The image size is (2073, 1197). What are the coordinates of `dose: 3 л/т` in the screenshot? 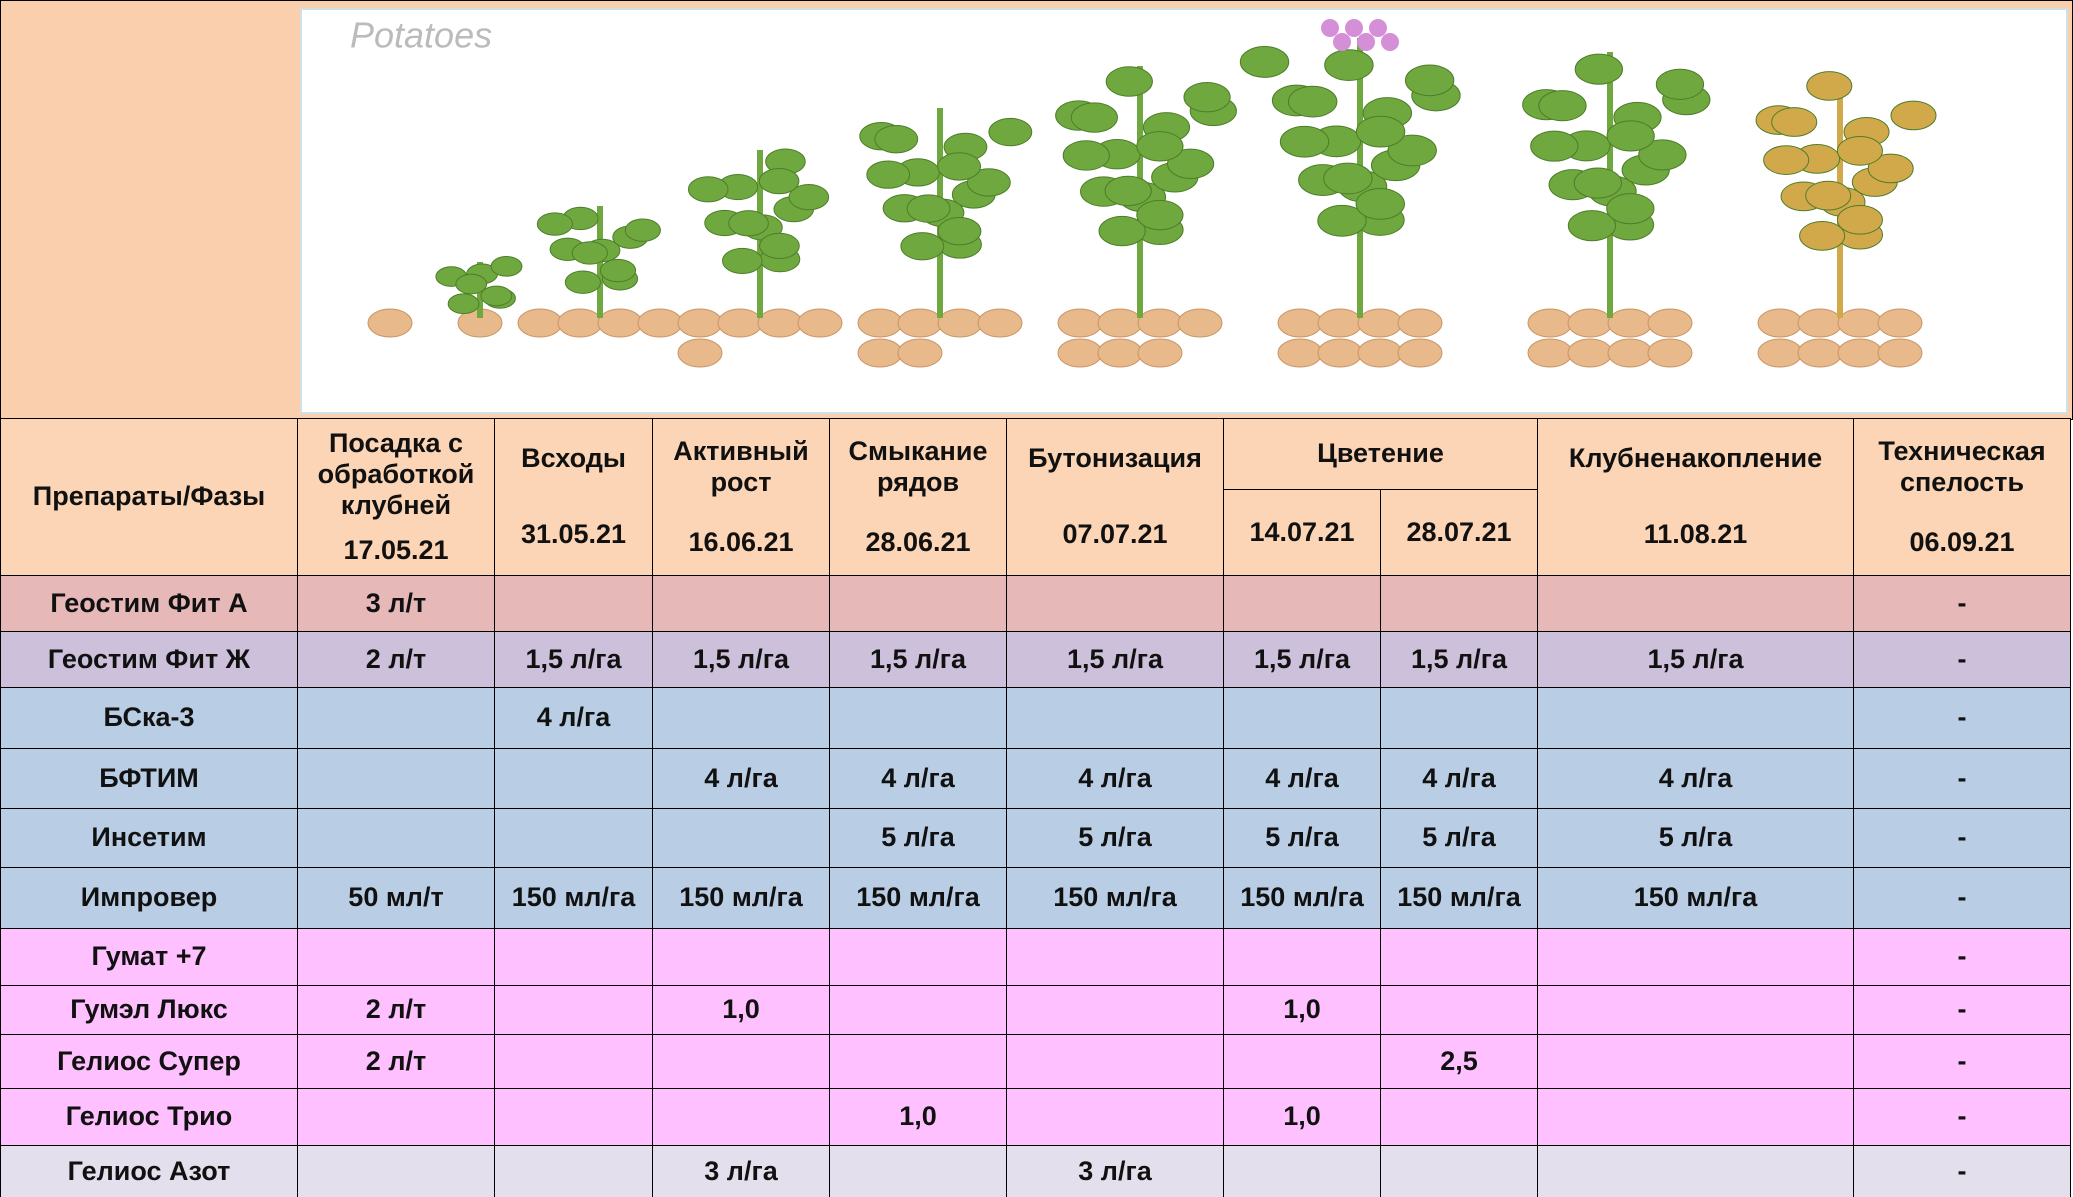 It's located at (396, 602).